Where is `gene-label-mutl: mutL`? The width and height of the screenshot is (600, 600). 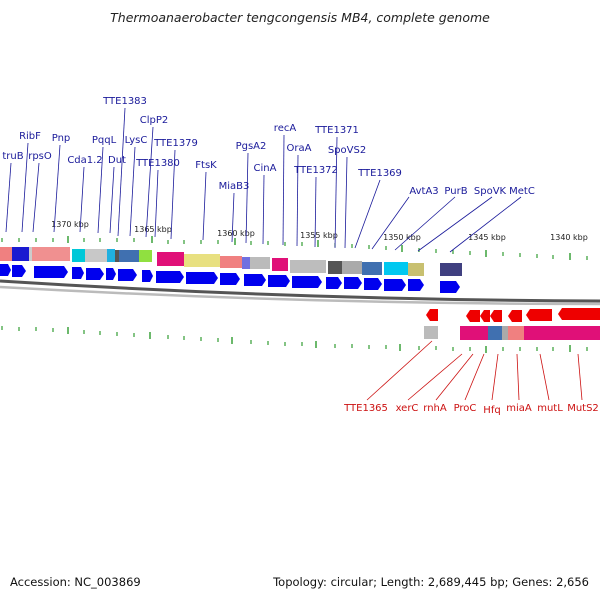 gene-label-mutl: mutL is located at coordinates (550, 408).